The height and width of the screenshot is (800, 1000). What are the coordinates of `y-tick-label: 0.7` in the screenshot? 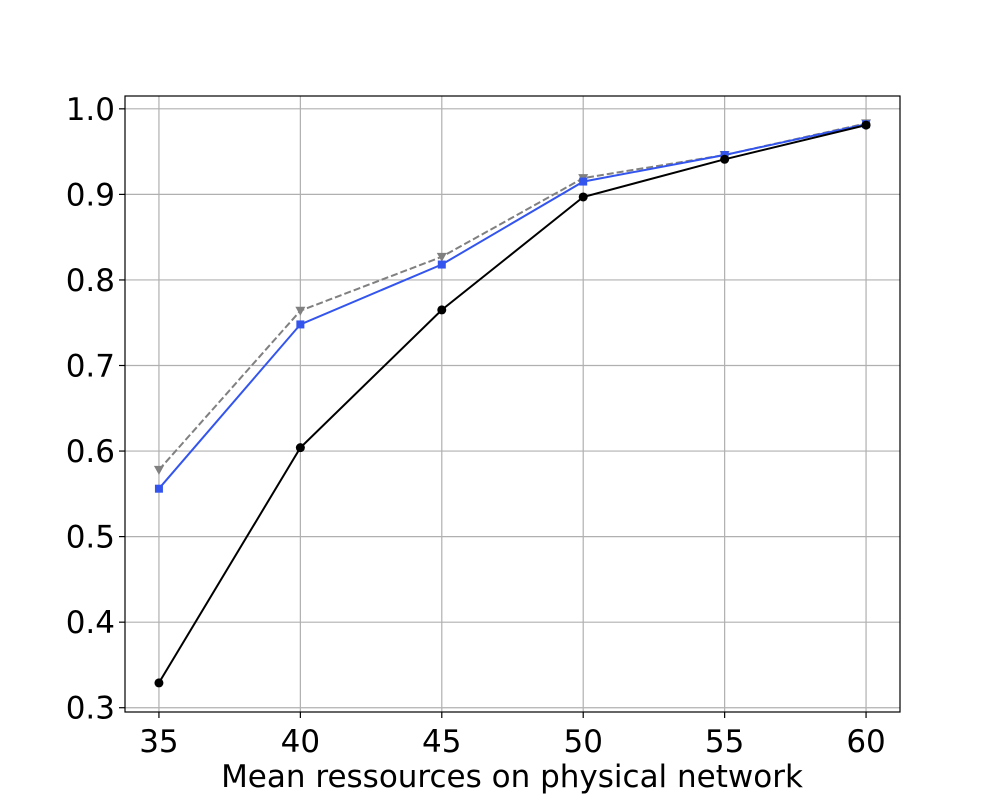 It's located at (90, 367).